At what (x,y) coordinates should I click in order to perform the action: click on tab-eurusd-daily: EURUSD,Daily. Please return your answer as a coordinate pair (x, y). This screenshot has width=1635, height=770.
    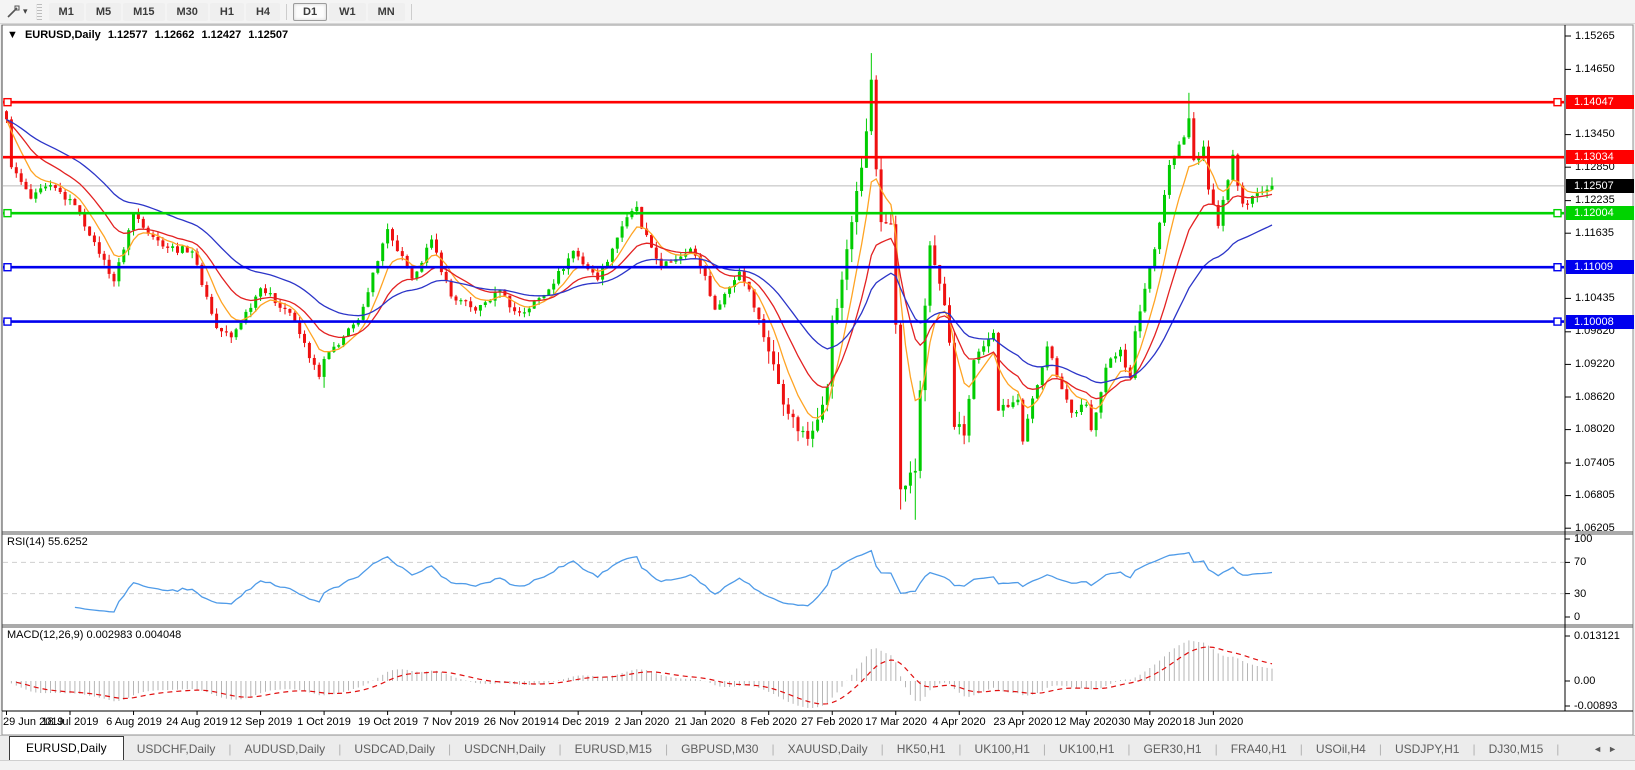
    Looking at the image, I should click on (66, 749).